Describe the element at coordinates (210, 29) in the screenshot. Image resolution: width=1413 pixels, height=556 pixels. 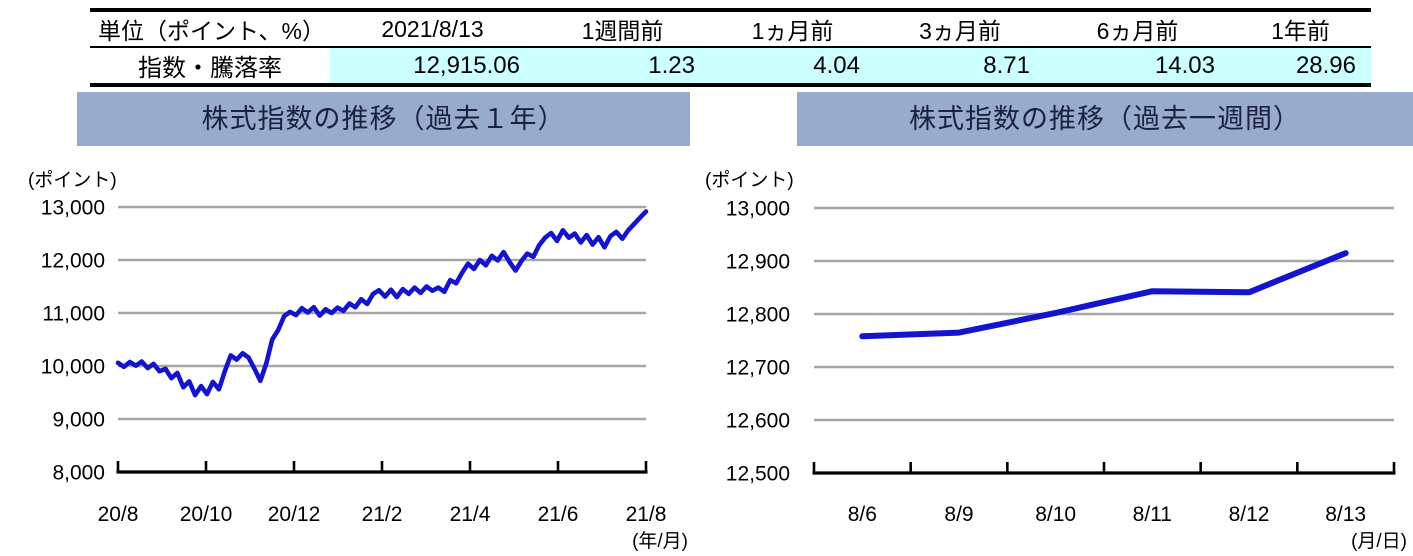
I see `unit-header-cell: 単位（ポイント、%）` at that location.